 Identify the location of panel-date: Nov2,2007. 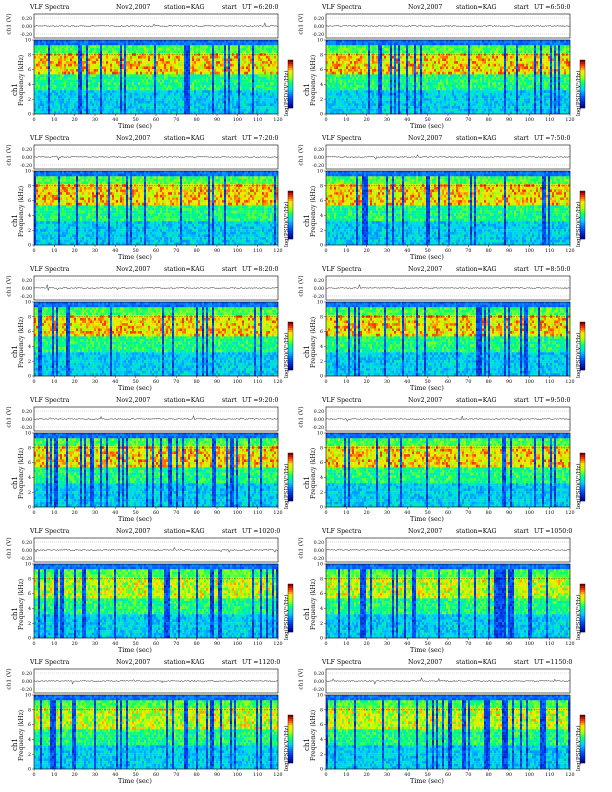
(425, 7).